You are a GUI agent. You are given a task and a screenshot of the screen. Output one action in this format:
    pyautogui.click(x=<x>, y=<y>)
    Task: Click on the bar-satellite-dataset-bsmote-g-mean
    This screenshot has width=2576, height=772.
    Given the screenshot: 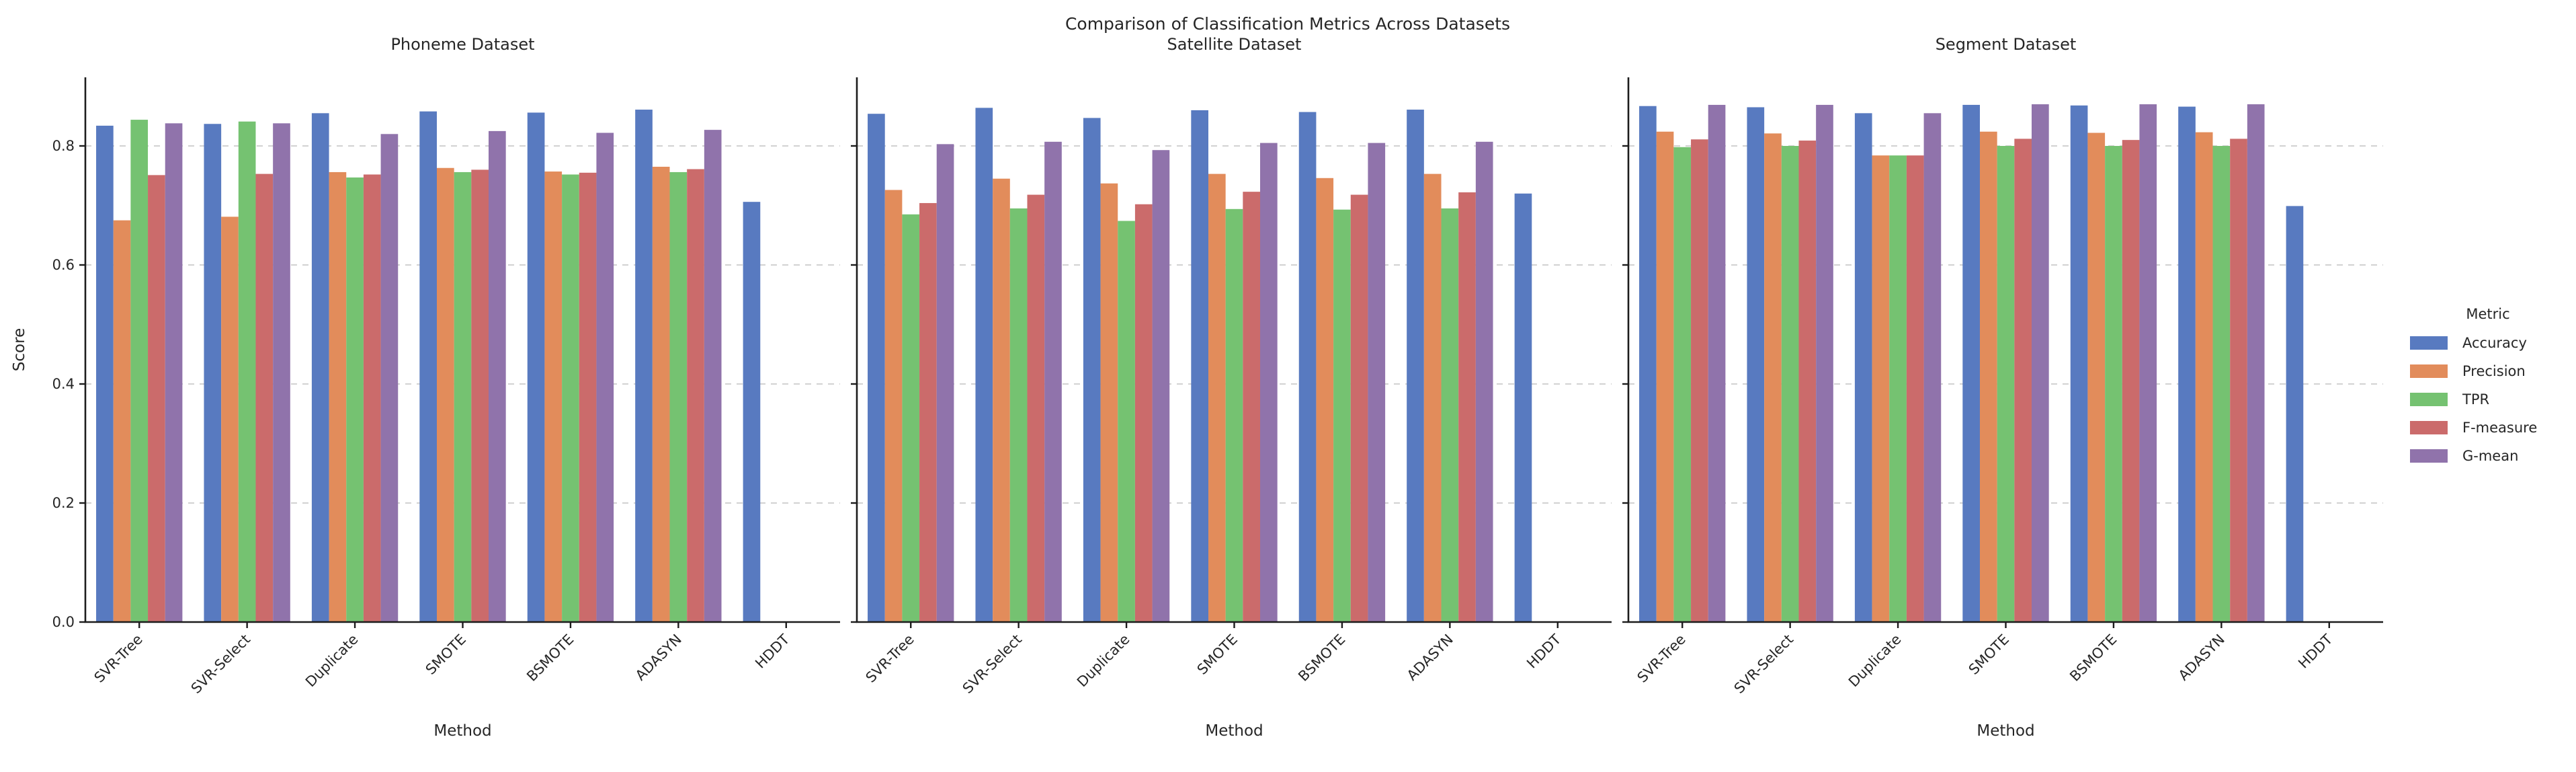 What is the action you would take?
    pyautogui.click(x=1377, y=383)
    